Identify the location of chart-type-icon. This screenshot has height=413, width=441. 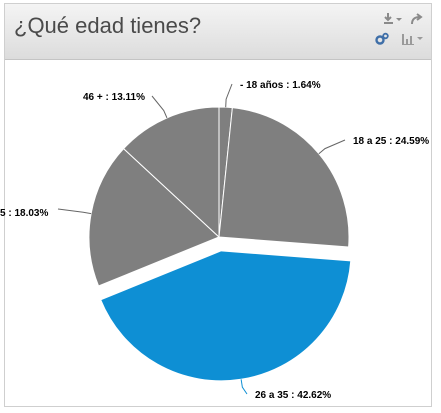
(413, 41).